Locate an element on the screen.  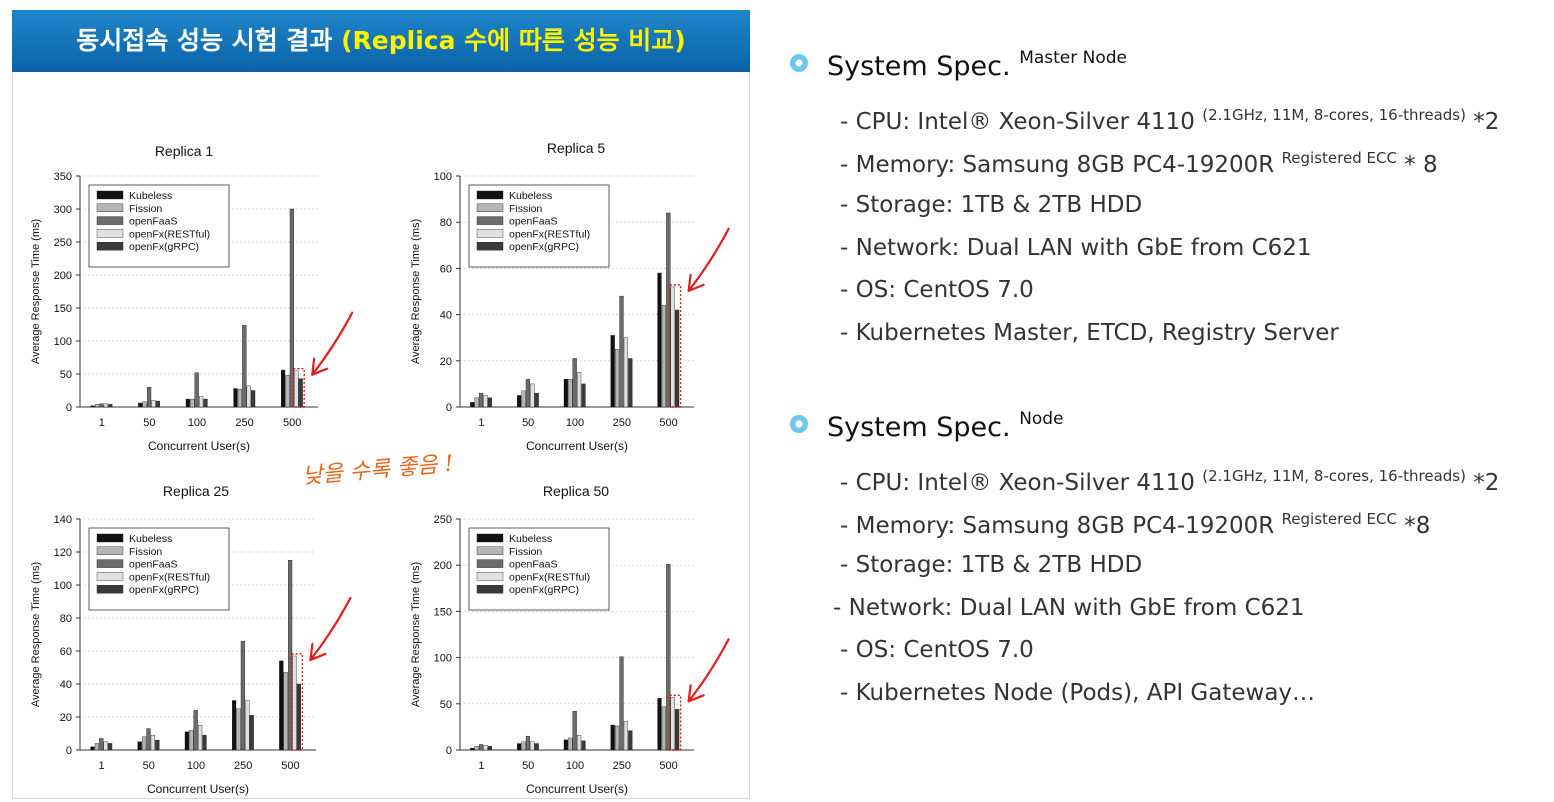
spec-item: - Network: Dual LAN with GbE from C621 is located at coordinates (1069, 608).